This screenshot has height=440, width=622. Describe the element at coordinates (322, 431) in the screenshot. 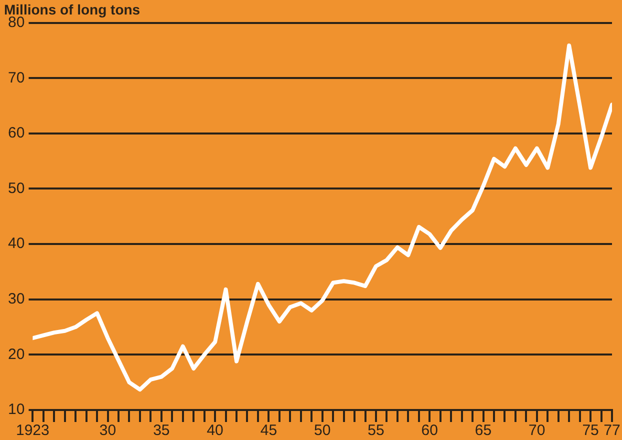

I see `x-tick-label: 50` at that location.